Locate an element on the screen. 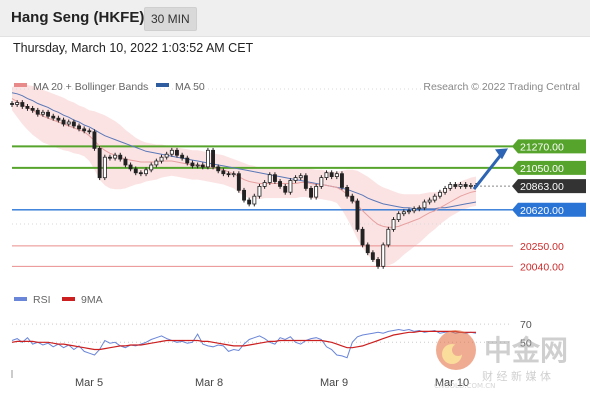  instrument-title: Hang Seng (HKFE) is located at coordinates (78, 17).